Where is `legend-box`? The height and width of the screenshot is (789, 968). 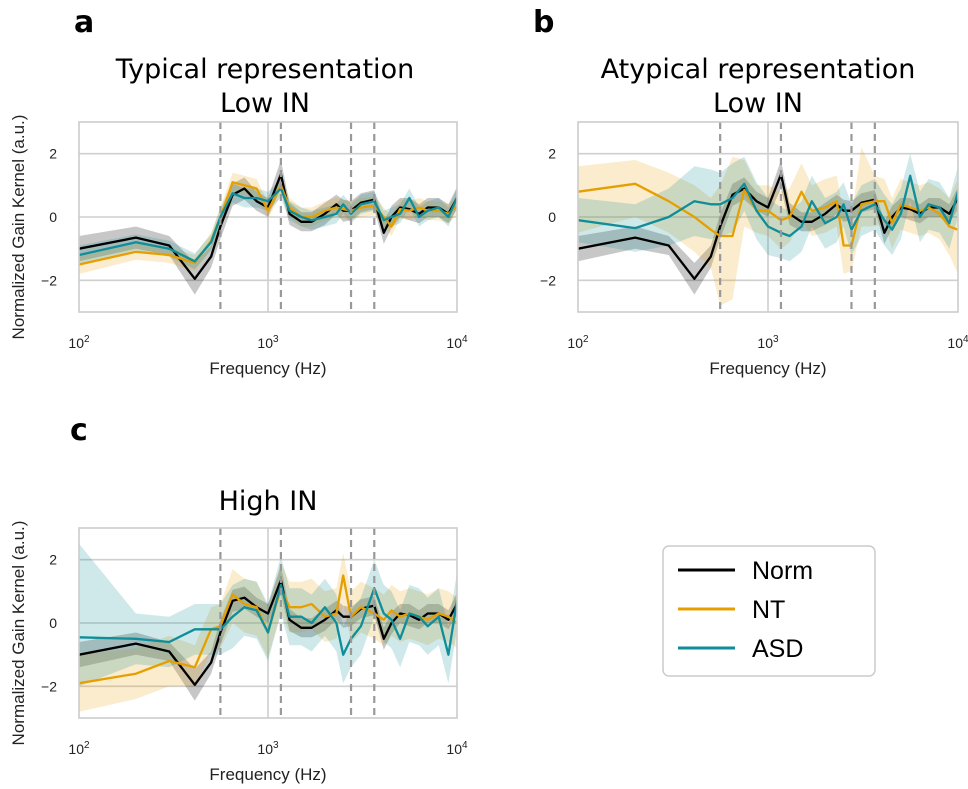
legend-box is located at coordinates (769, 611).